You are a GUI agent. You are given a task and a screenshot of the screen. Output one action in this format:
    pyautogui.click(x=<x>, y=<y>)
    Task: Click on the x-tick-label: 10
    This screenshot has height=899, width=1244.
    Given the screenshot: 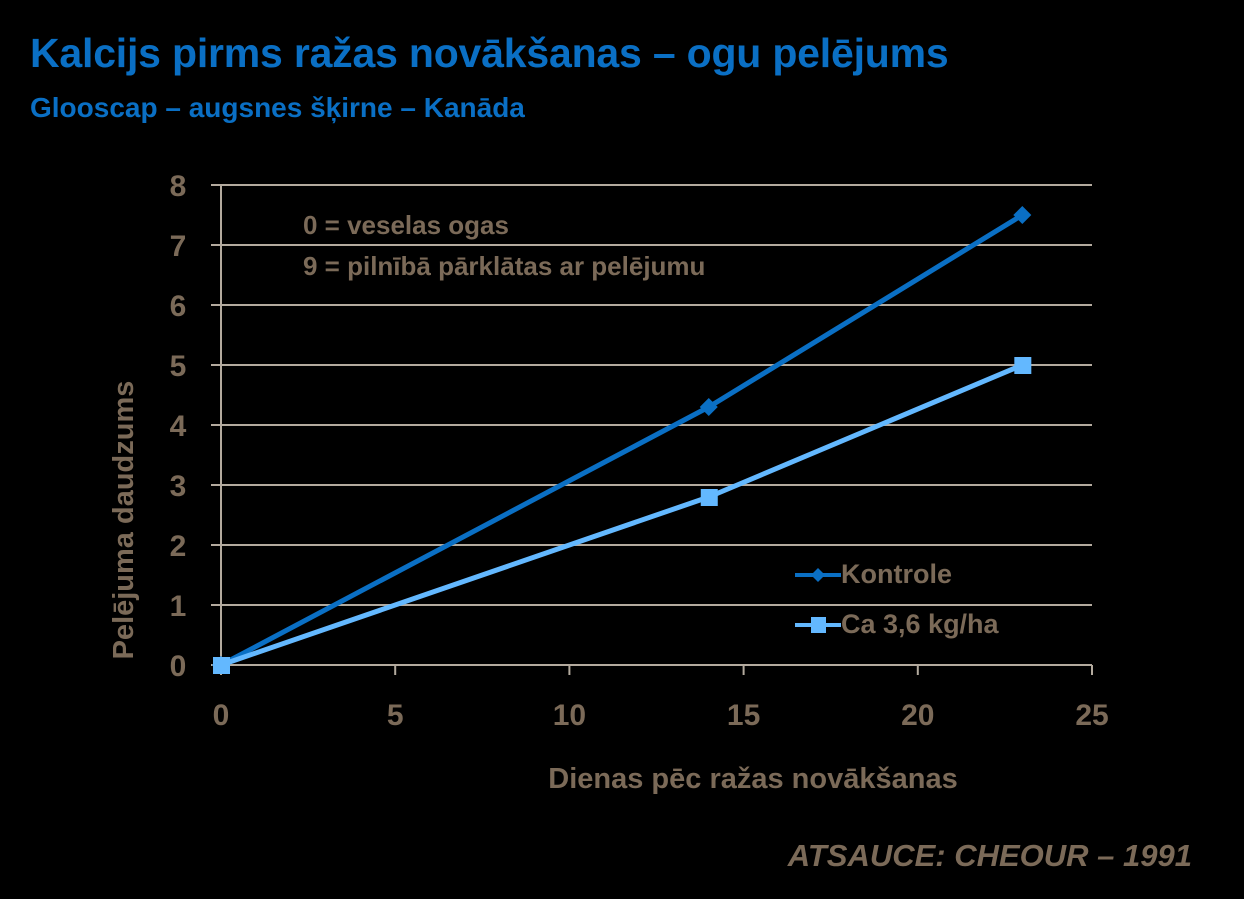 What is the action you would take?
    pyautogui.click(x=569, y=715)
    